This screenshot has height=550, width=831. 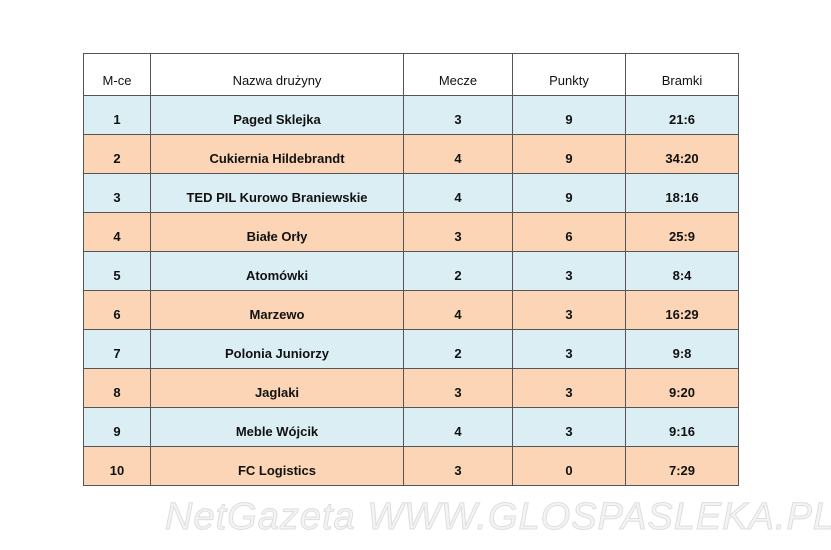 What do you see at coordinates (117, 466) in the screenshot?
I see `table-cell: 10` at bounding box center [117, 466].